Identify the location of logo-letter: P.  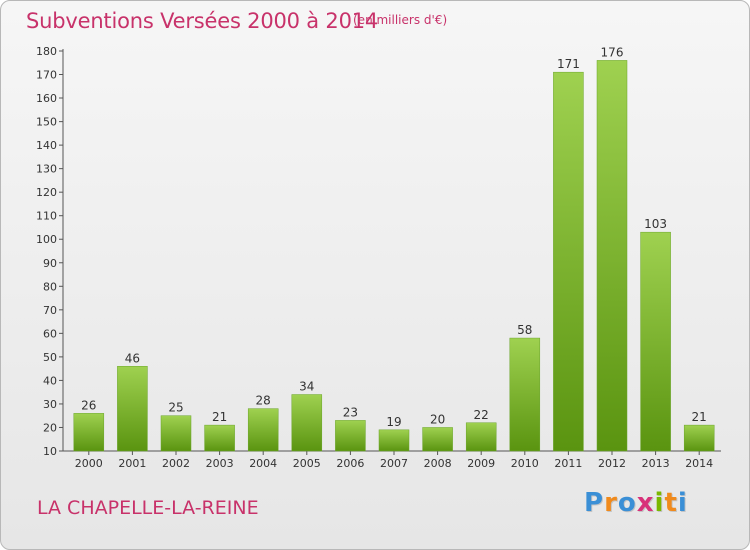
(594, 503).